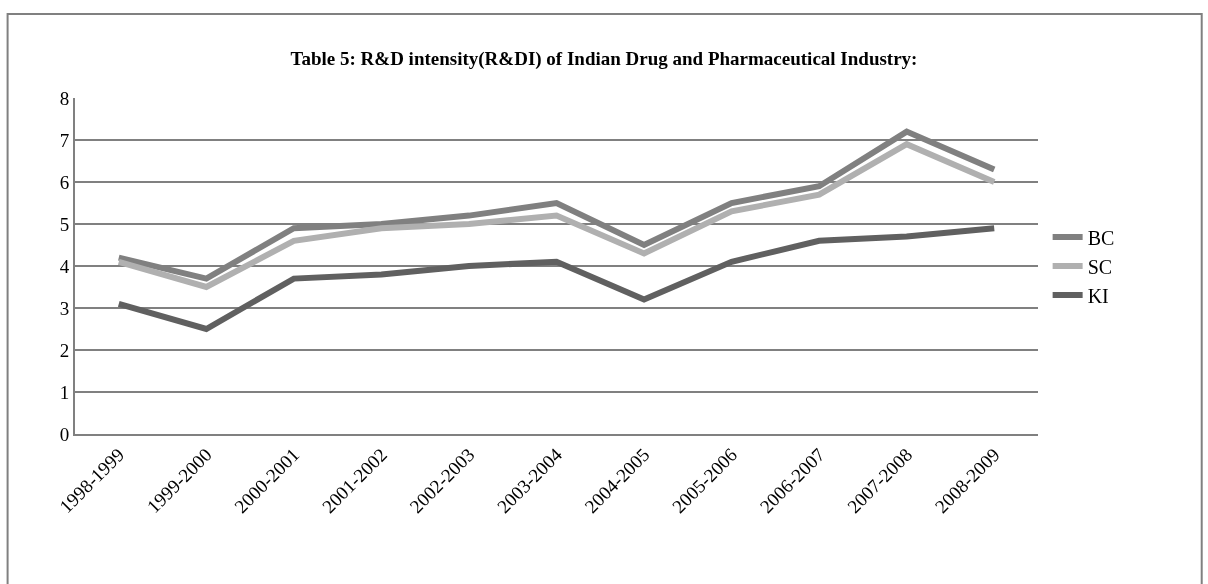 This screenshot has height=584, width=1208. What do you see at coordinates (64, 308) in the screenshot?
I see `y-tick-label: 3` at bounding box center [64, 308].